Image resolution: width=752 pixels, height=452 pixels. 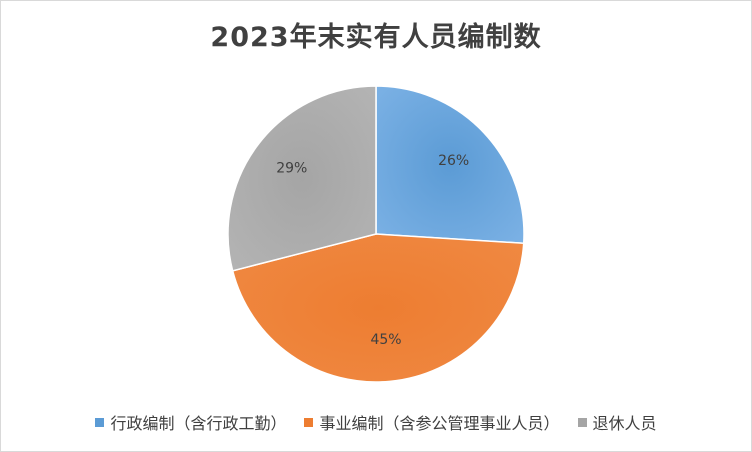 What do you see at coordinates (291, 169) in the screenshot?
I see `pie-label-retired: 29%` at bounding box center [291, 169].